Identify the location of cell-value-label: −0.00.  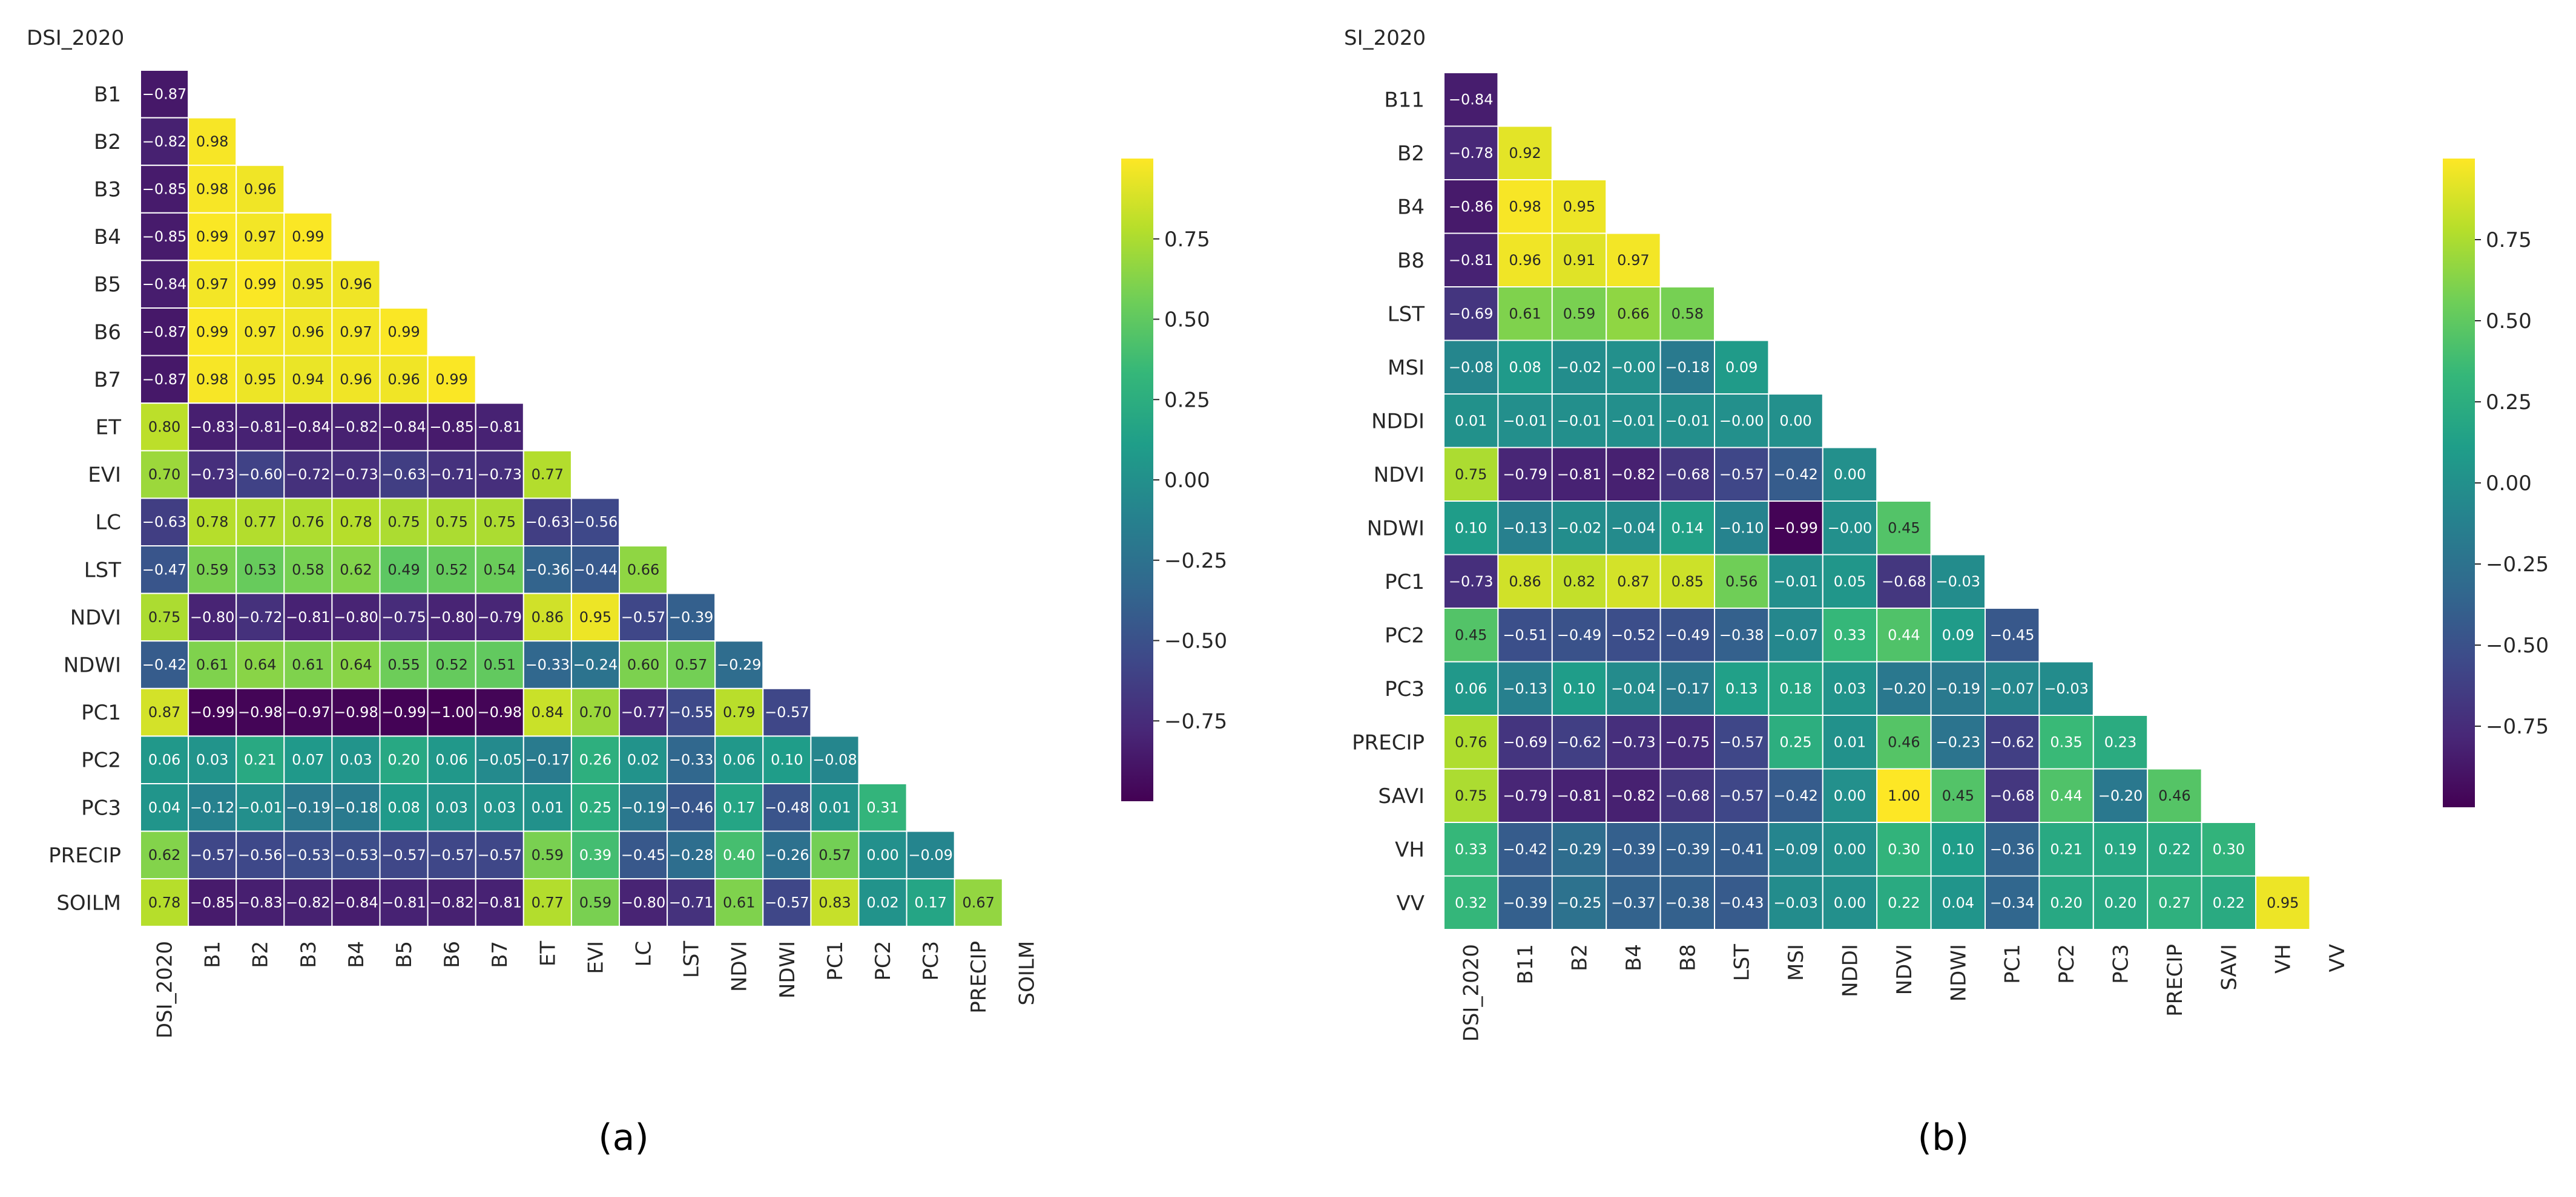
(1633, 367).